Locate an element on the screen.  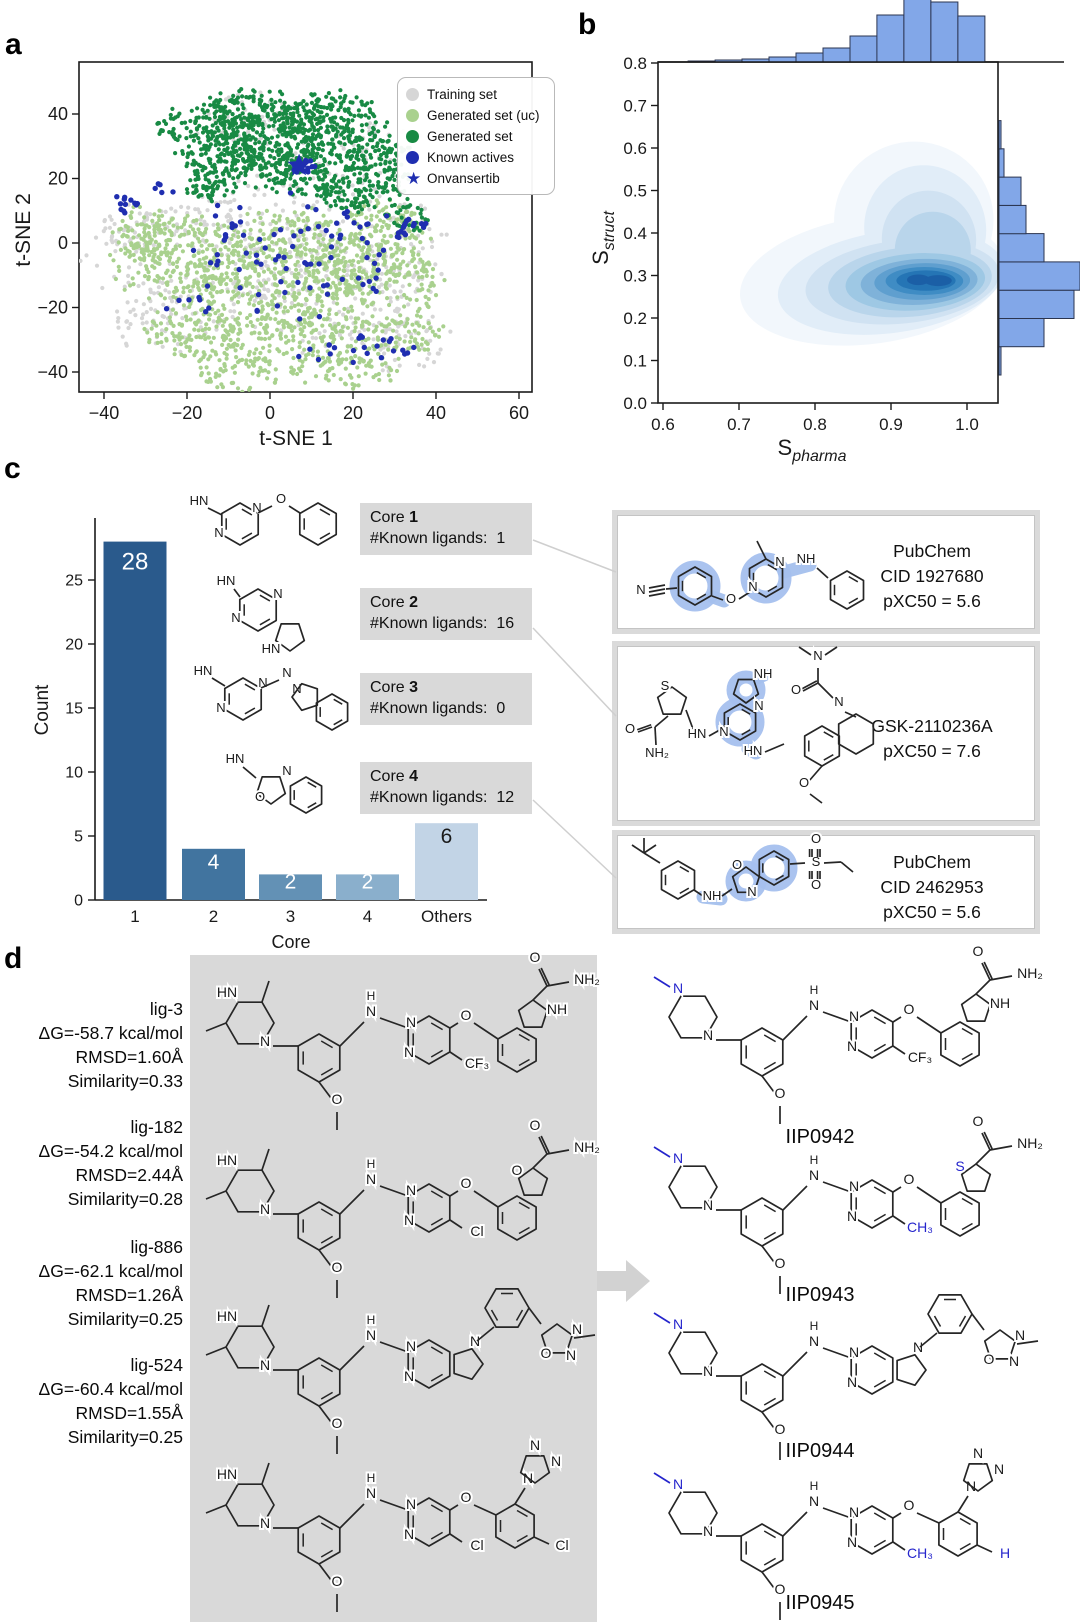
panel-a-label: a is located at coordinates (13, 44).